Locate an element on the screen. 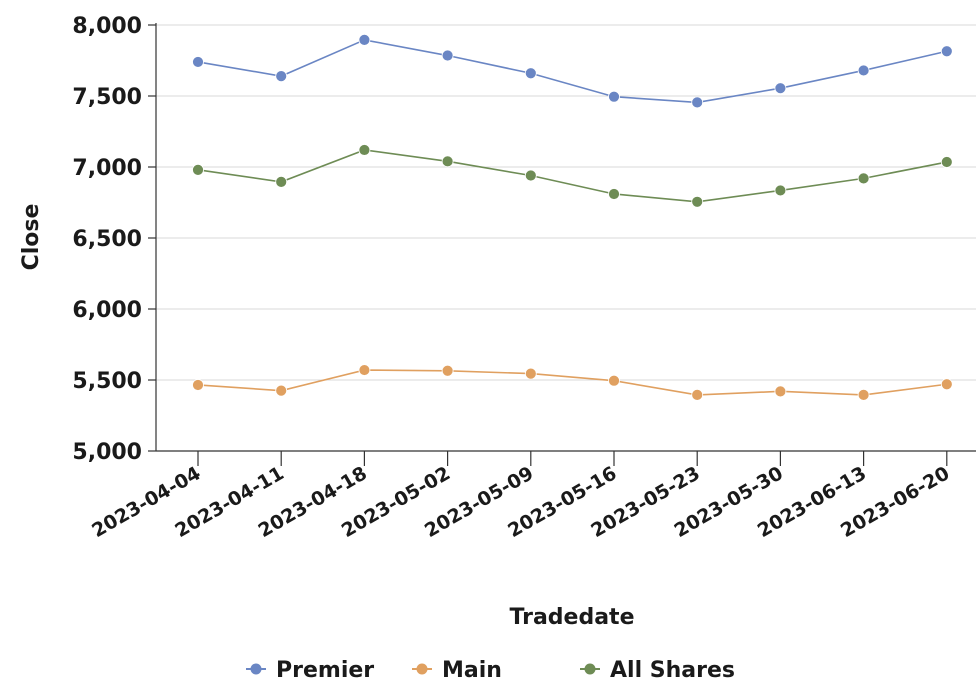 Image resolution: width=976 pixels, height=680 pixels. y-tick-label: 5,500 is located at coordinates (107, 381).